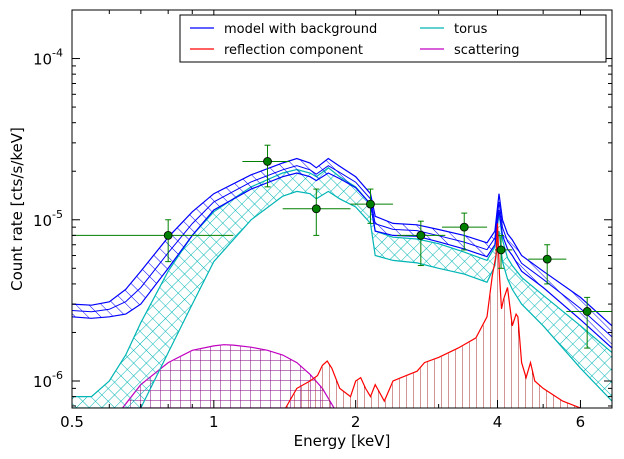 This screenshot has height=459, width=624. What do you see at coordinates (487, 50) in the screenshot?
I see `legend-label: scattering` at bounding box center [487, 50].